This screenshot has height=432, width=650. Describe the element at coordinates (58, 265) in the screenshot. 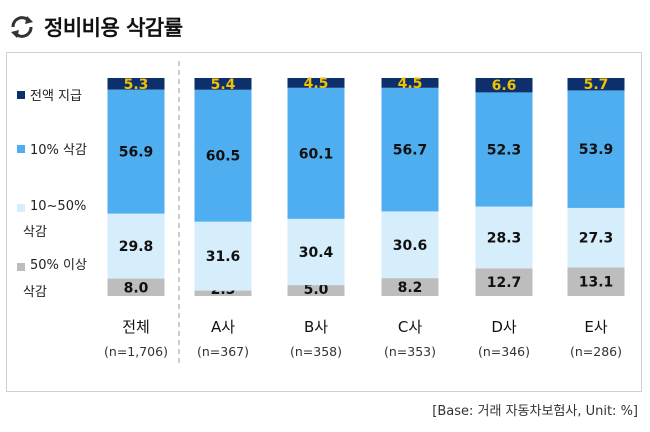

I see `legend-label: 50% 이상` at that location.